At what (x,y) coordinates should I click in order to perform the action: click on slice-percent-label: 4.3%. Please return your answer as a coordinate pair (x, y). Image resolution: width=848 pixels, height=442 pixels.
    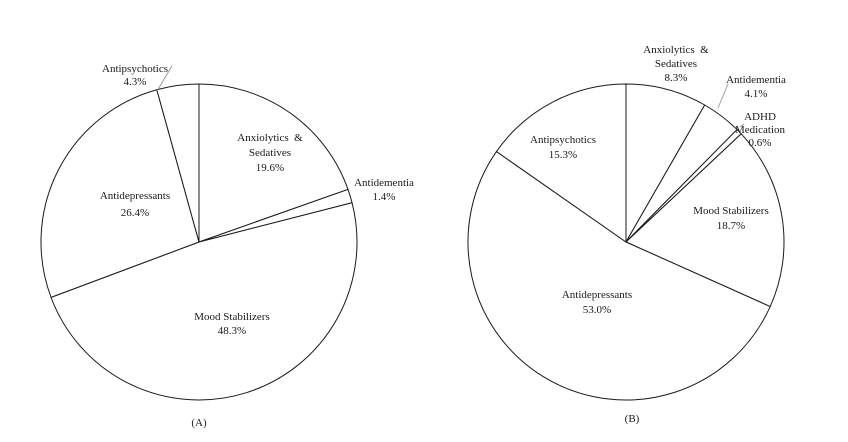
    Looking at the image, I should click on (135, 82).